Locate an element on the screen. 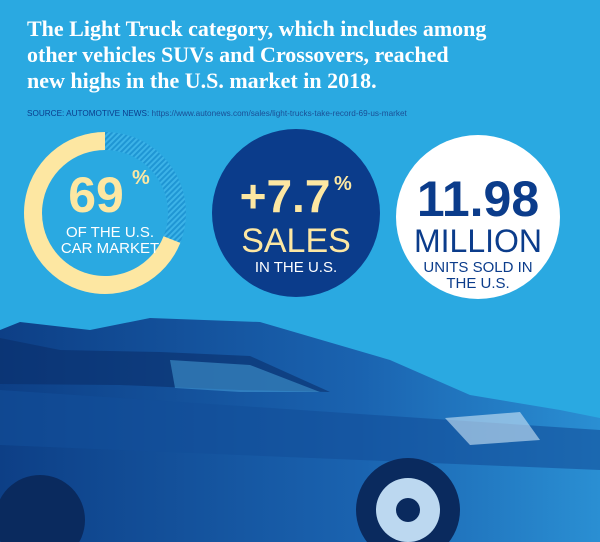  stat-value: 69 is located at coordinates (96, 195).